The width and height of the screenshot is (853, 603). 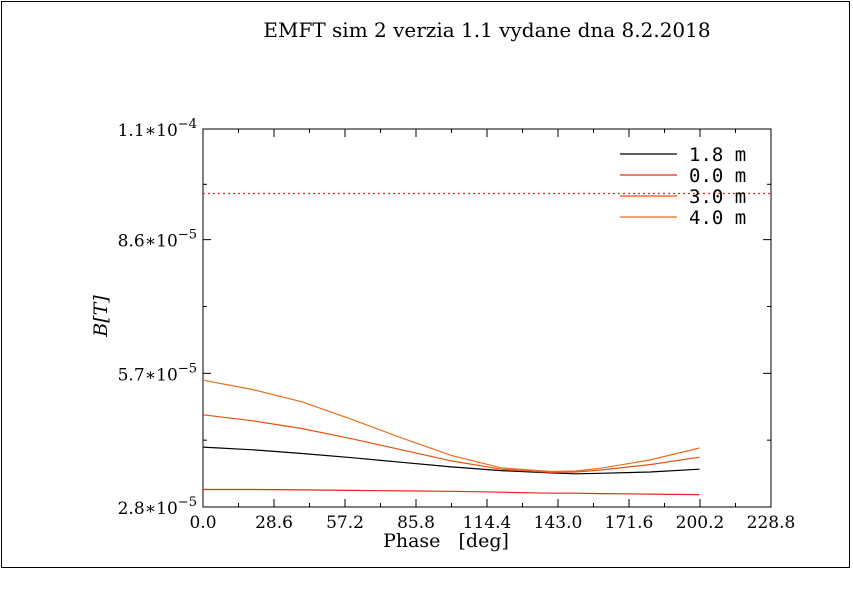 I want to click on y-tick-label: 1.1∗10−4, so click(x=157, y=129).